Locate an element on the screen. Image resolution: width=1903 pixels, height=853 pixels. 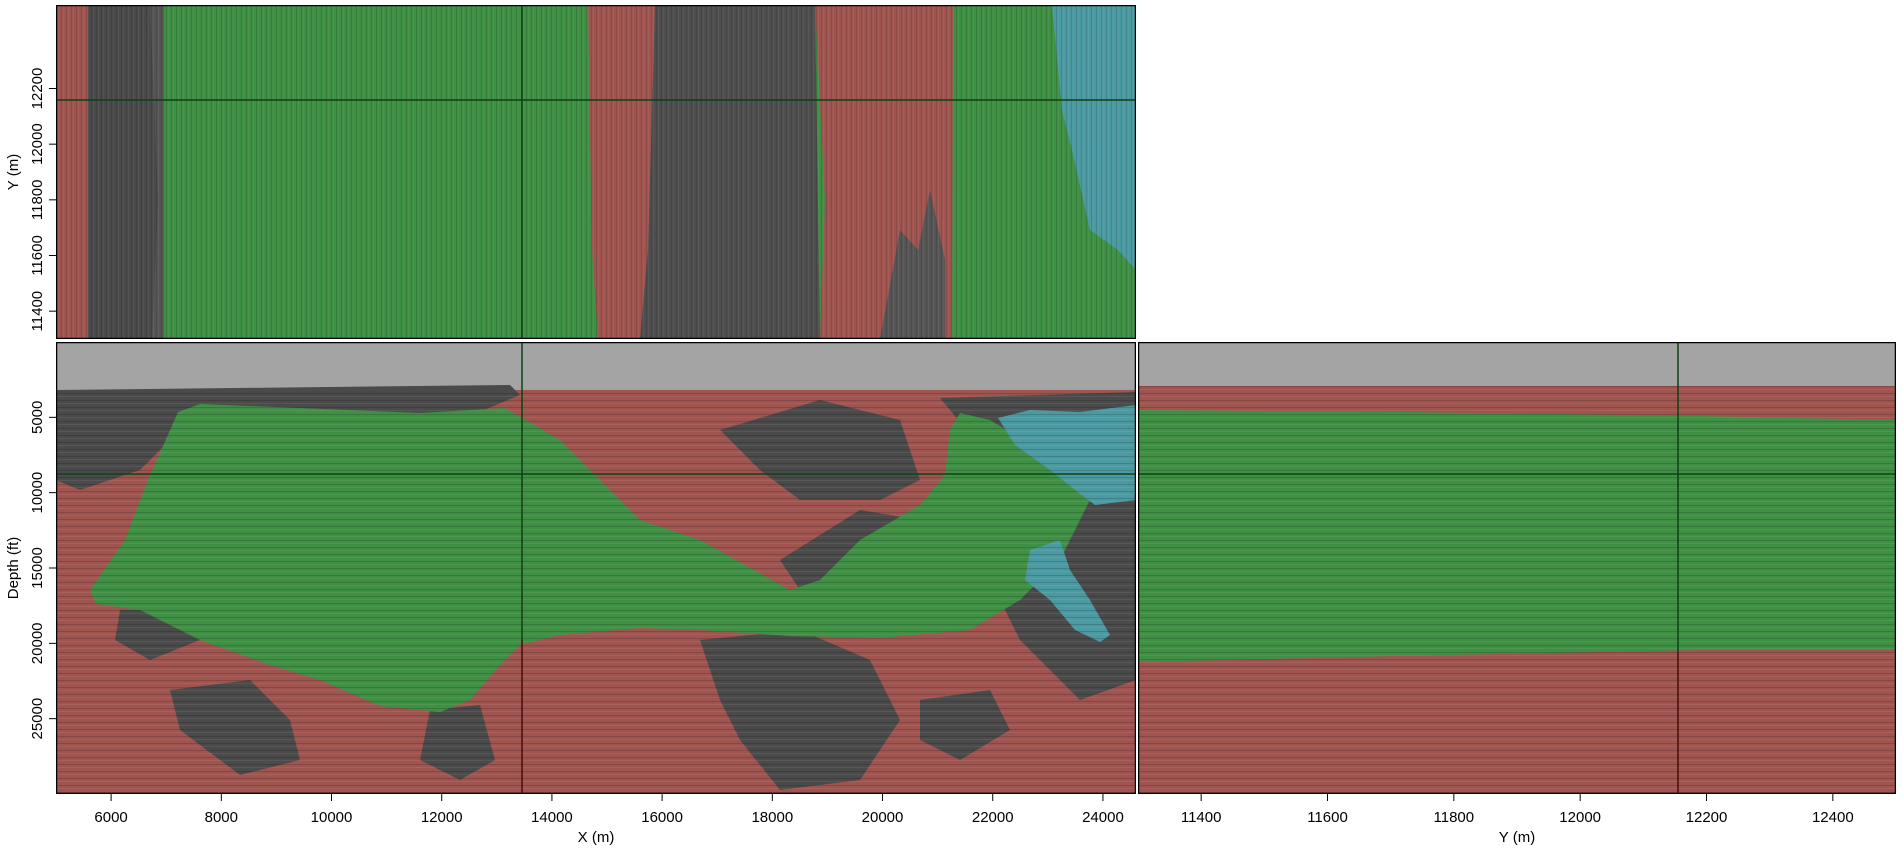
inline-y-tick-label: 25000 is located at coordinates (37, 719).